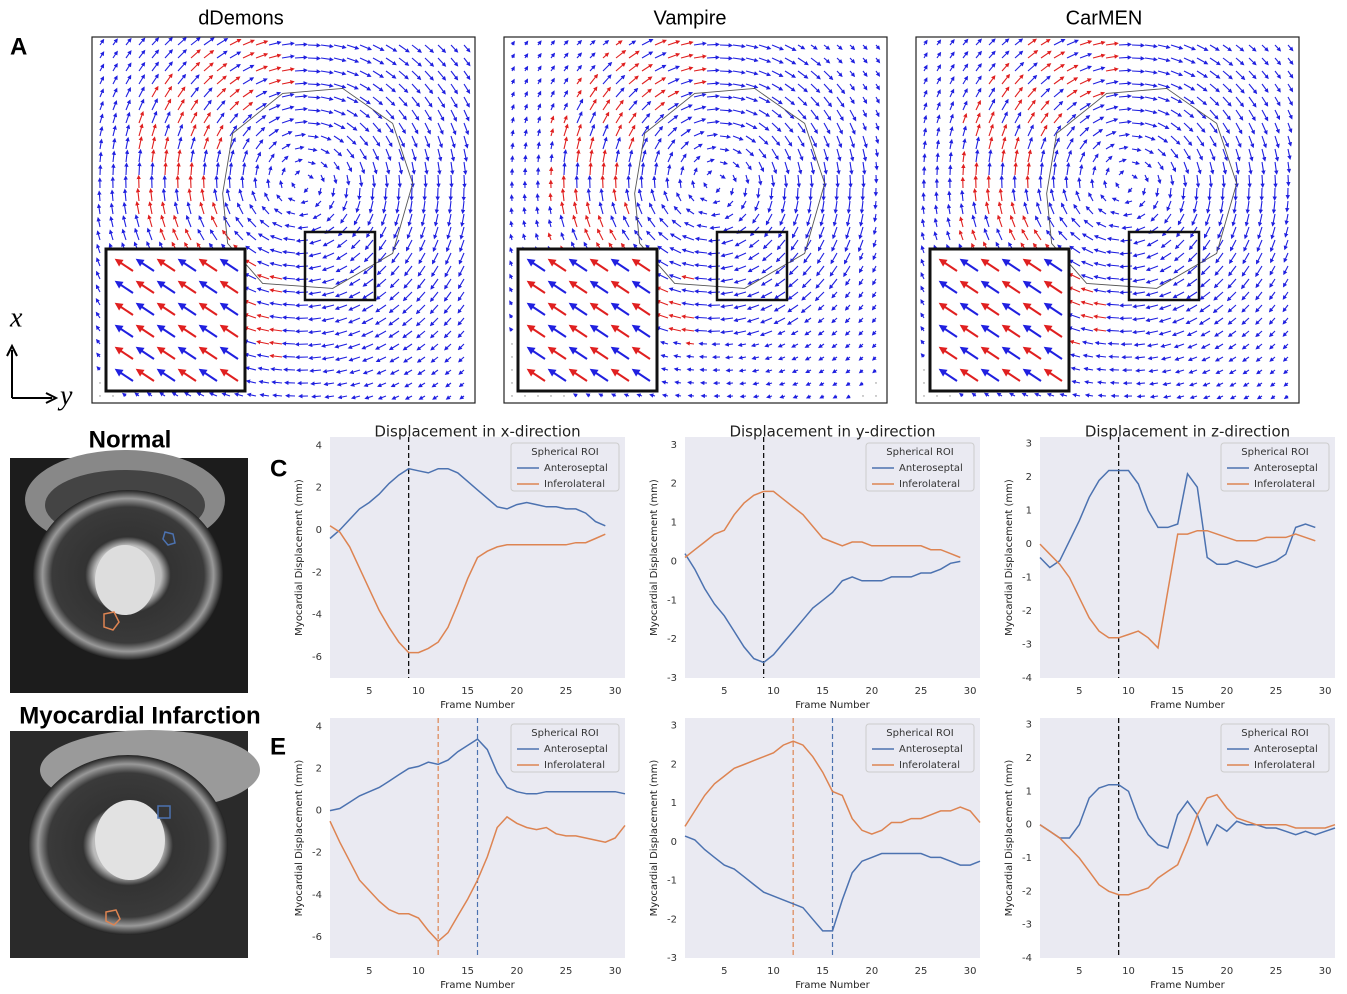  I want to click on y-tick-label: 3, so click(1029, 444).